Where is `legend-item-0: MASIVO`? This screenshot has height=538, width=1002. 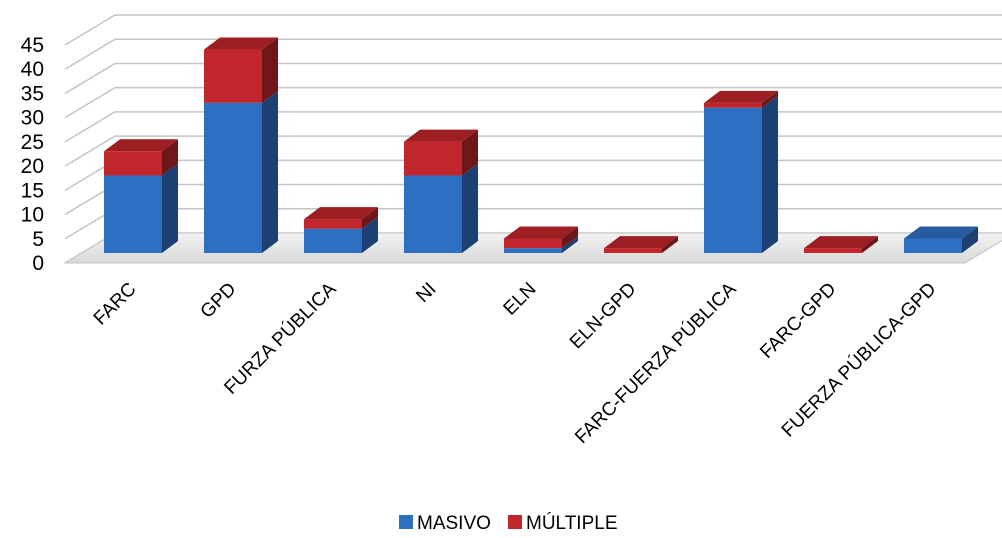 legend-item-0: MASIVO is located at coordinates (445, 523).